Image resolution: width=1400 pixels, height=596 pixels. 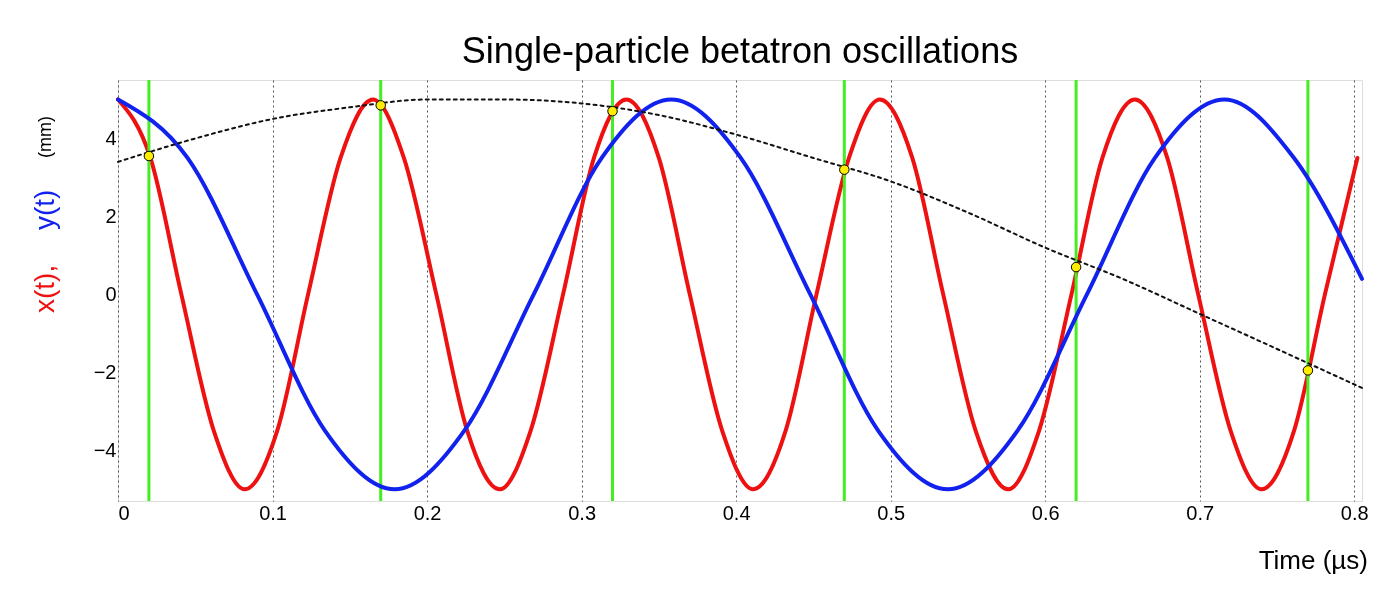 I want to click on x-tick-label: 0.8, so click(x=1354, y=512).